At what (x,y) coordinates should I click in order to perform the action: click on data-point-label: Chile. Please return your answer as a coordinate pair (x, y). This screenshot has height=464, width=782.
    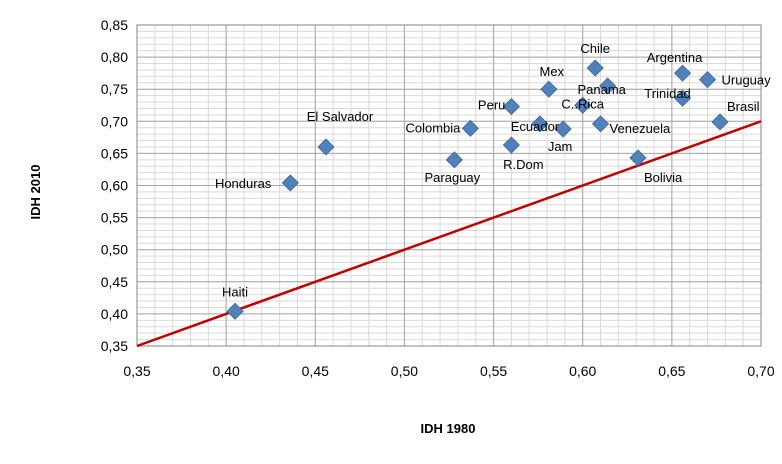
    Looking at the image, I should click on (595, 48).